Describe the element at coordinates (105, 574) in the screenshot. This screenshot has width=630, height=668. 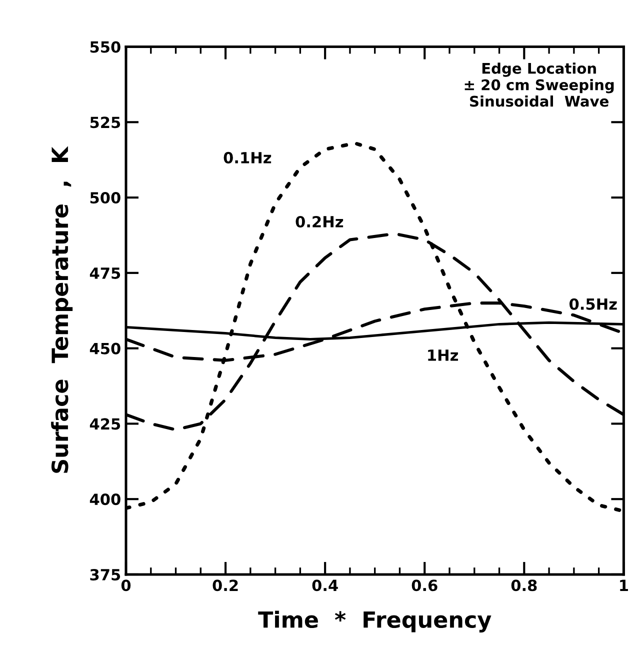
I see `y-tick-label: 375` at that location.